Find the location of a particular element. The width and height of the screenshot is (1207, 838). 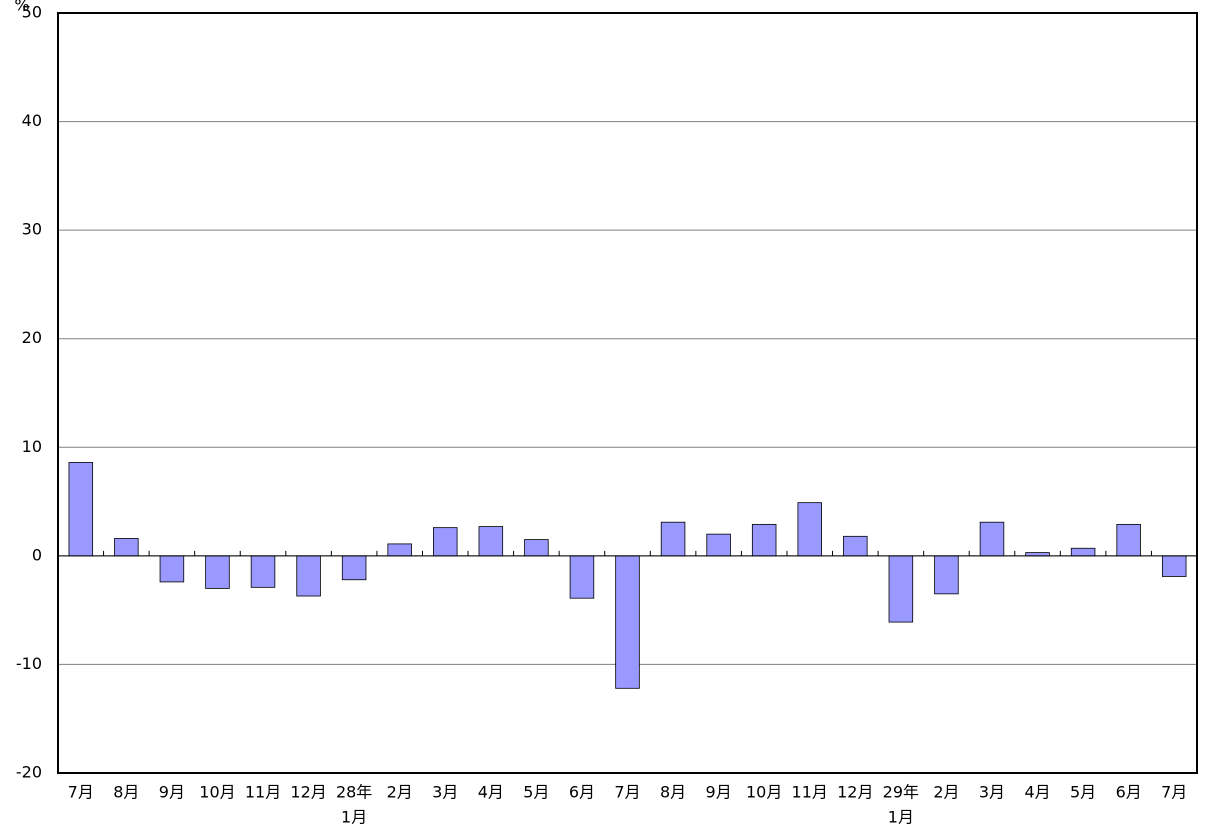

x-tick-label: 28年 is located at coordinates (354, 792).